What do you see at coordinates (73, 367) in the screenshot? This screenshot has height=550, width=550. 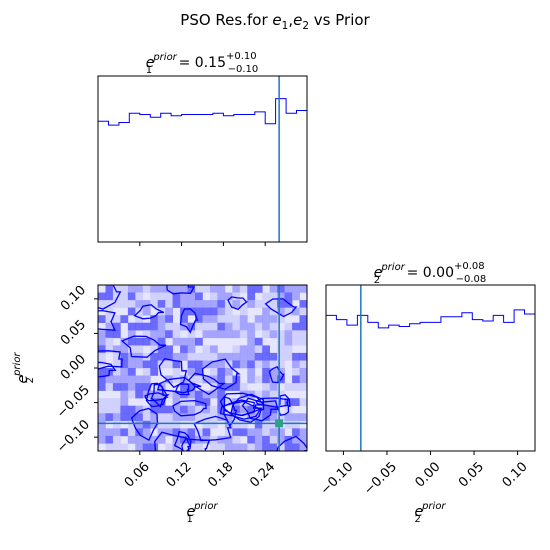 I see `joint-y-tick-label: 0.00` at bounding box center [73, 367].